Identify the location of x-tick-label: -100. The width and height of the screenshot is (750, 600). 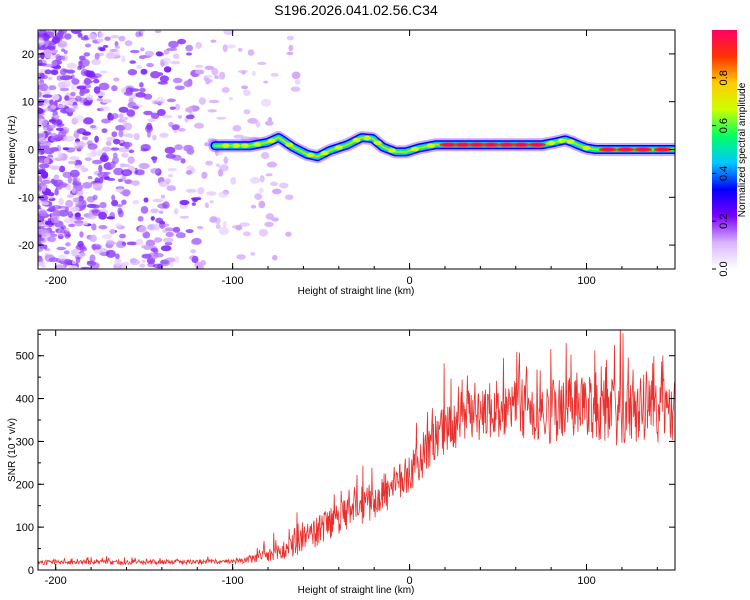
(233, 281).